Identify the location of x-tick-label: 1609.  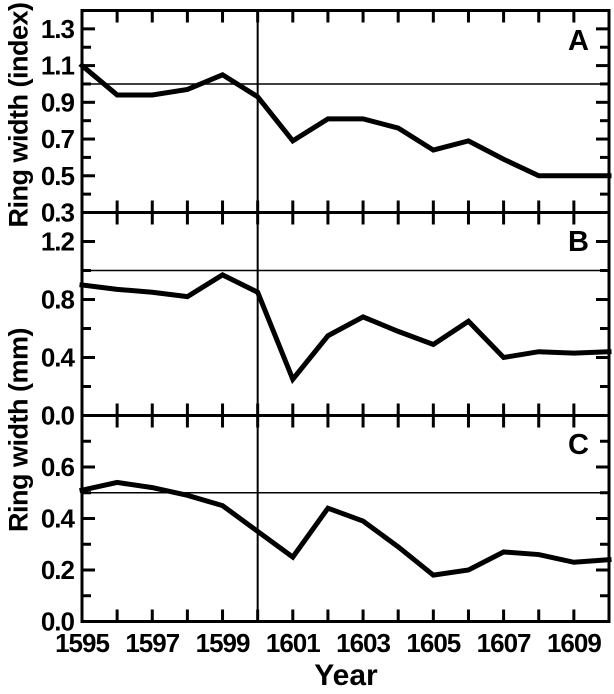
(574, 643).